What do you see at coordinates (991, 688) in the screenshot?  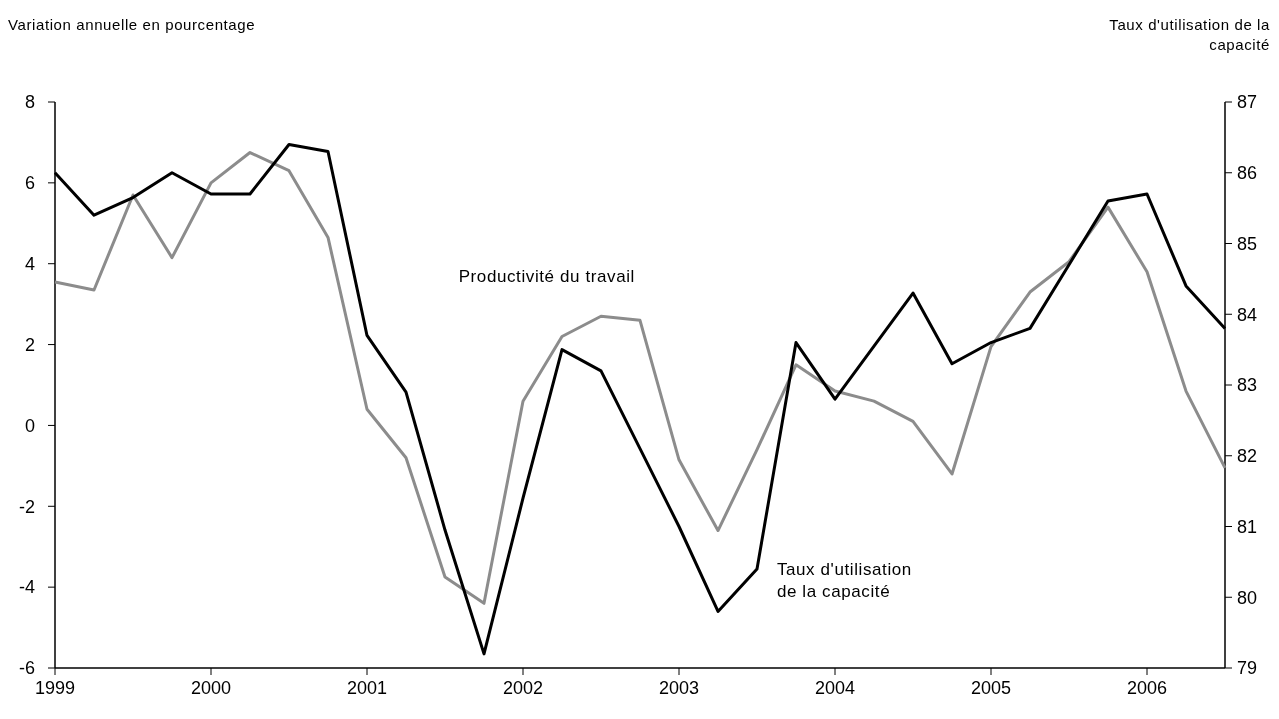 I see `x-tick-label: 2005` at bounding box center [991, 688].